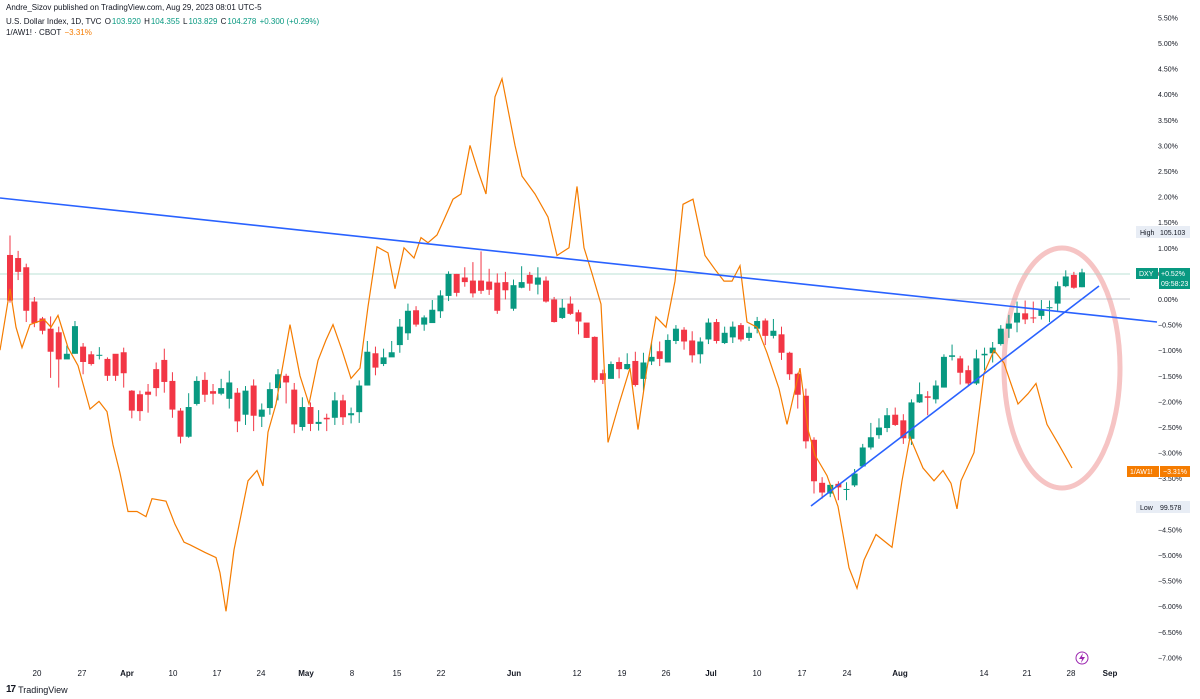 This screenshot has width=1200, height=699. Describe the element at coordinates (1163, 278) in the screenshot. I see `dxy-tag: DXY +0.52% 09:58:23` at that location.